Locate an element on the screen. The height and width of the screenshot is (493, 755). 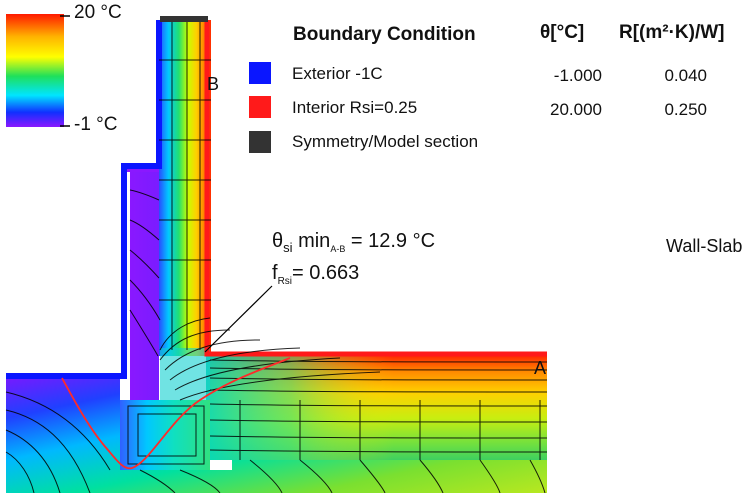
legend-swatch-interior is located at coordinates (260, 107).